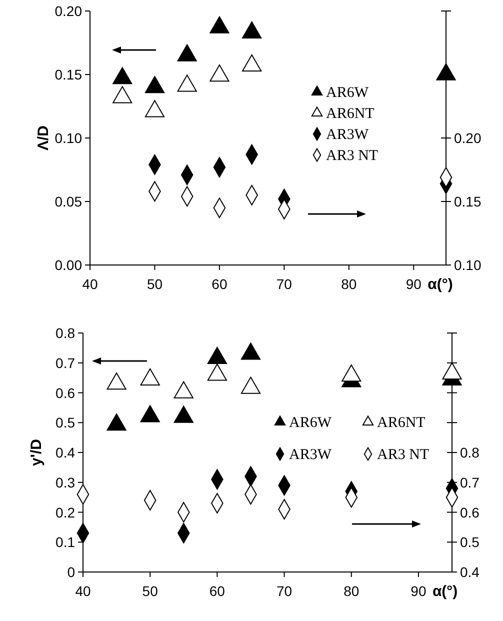 The image size is (503, 621). What do you see at coordinates (36, 452) in the screenshot?
I see `y-axis-title: y'/D` at bounding box center [36, 452].